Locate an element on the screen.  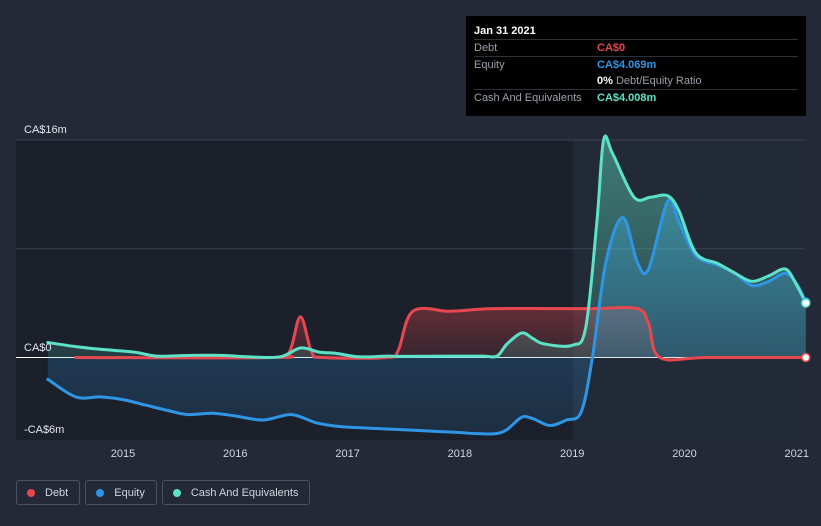
x-tick-label: 2015 is located at coordinates (123, 454).